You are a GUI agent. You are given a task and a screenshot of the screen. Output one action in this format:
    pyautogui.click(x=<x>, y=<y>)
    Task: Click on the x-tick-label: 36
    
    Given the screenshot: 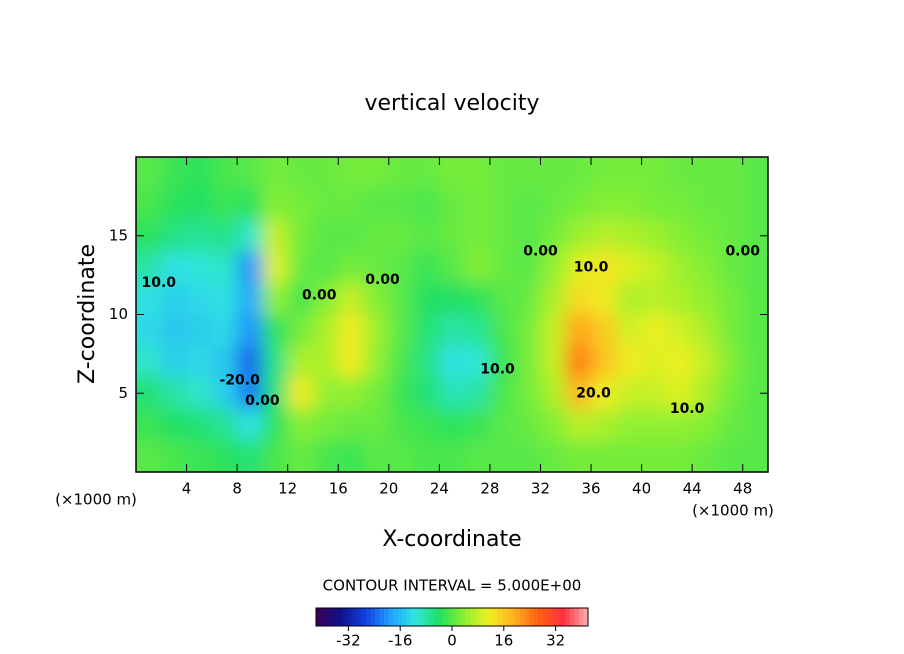 What is the action you would take?
    pyautogui.click(x=590, y=489)
    